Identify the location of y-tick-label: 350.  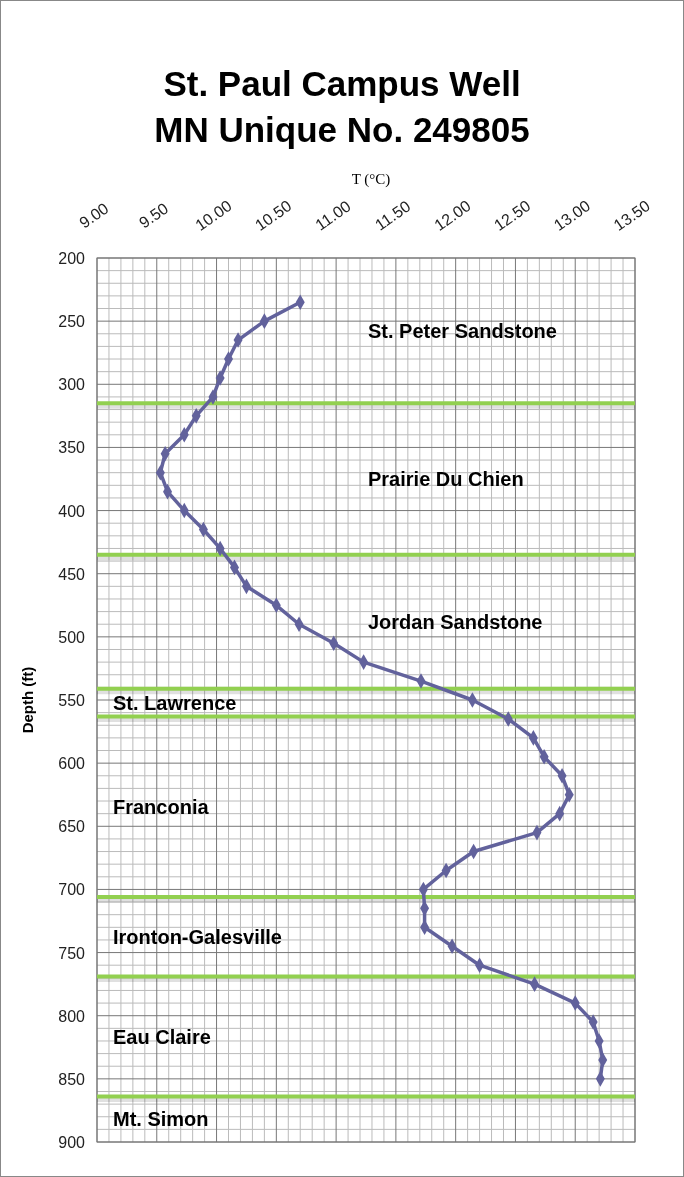
(72, 448).